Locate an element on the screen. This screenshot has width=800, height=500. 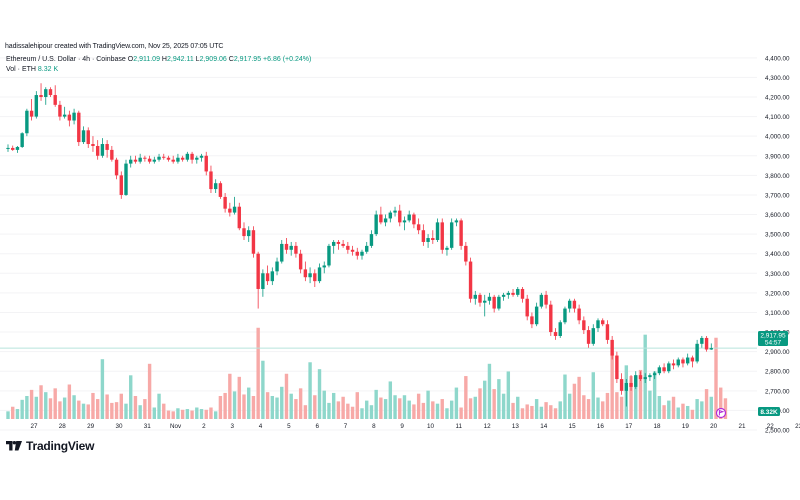
legend-volume-name: Vol · ETH is located at coordinates (21, 69).